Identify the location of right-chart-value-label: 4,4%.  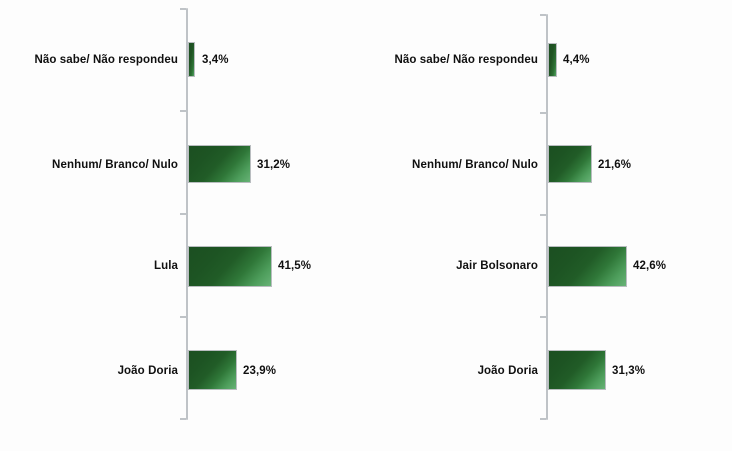
(576, 60).